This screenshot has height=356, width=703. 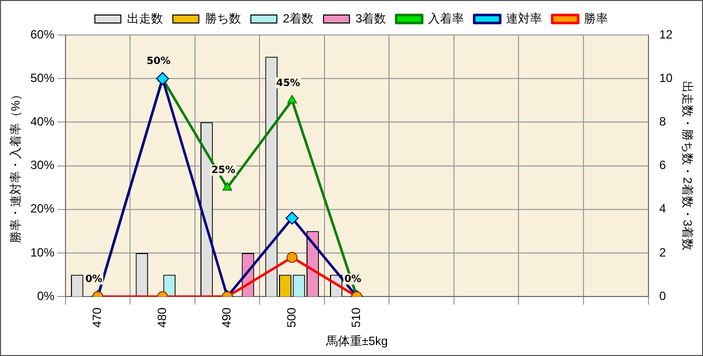 What do you see at coordinates (371, 18) in the screenshot?
I see `legend-label: 3着数` at bounding box center [371, 18].